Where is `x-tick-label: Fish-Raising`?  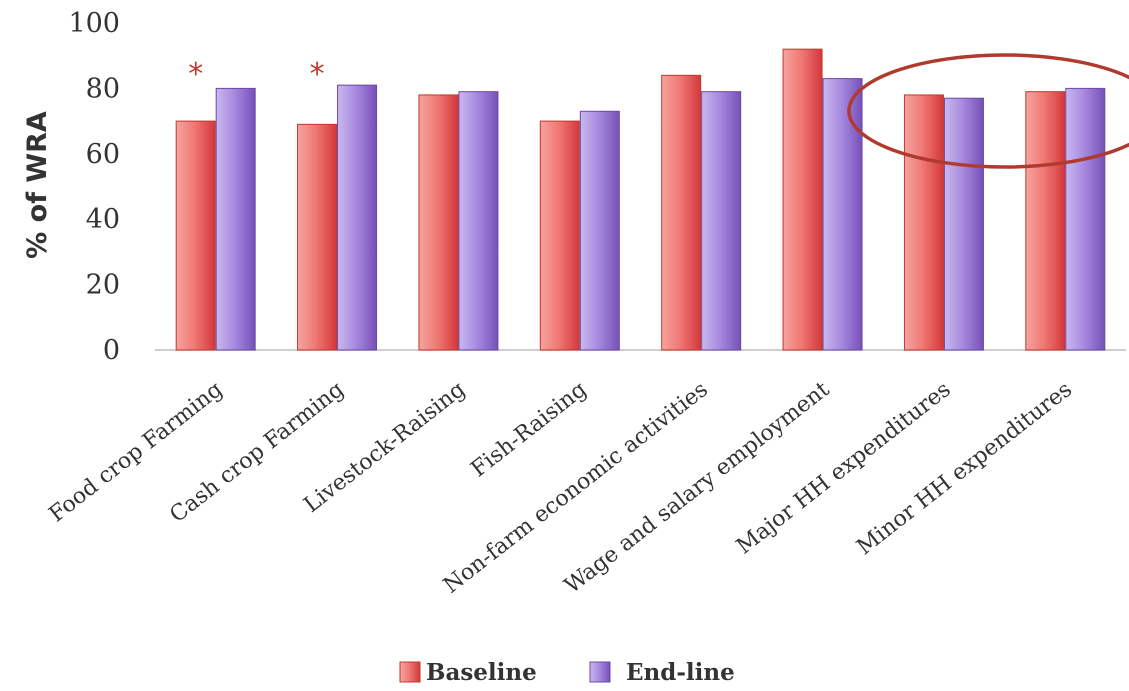
x-tick-label: Fish-Raising is located at coordinates (529, 429).